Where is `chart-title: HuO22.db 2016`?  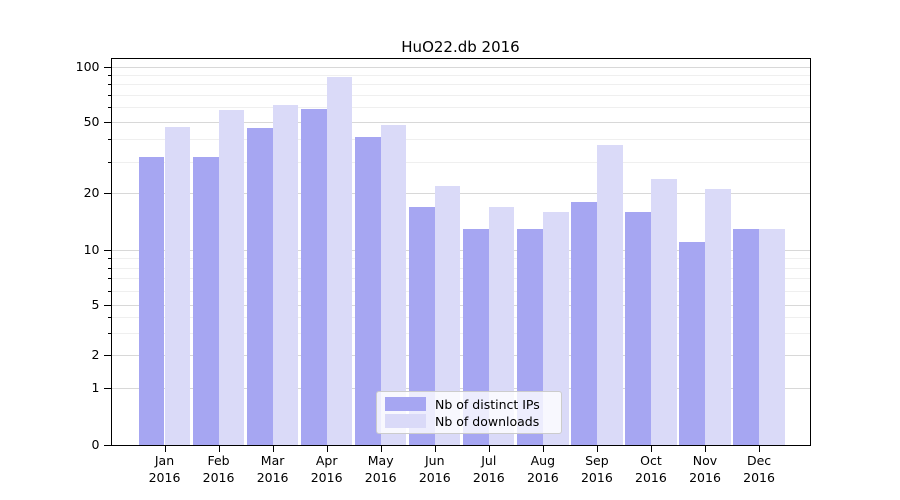 chart-title: HuO22.db 2016 is located at coordinates (460, 47).